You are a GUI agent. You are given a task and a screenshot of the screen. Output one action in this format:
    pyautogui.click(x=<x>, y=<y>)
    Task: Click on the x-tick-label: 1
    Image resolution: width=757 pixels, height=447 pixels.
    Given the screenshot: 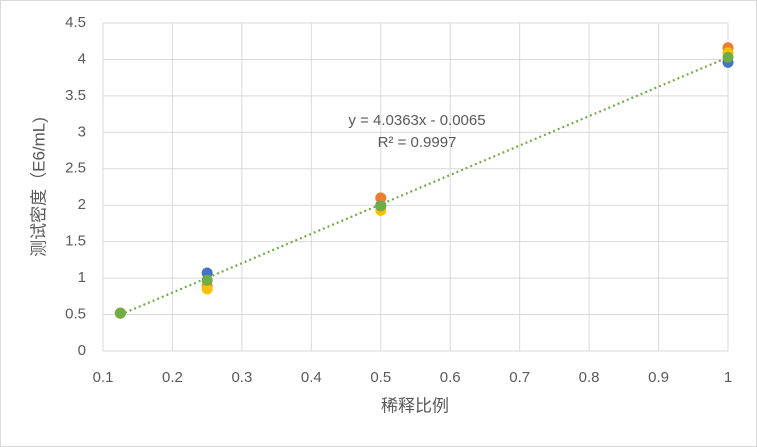 What is the action you would take?
    pyautogui.click(x=728, y=377)
    